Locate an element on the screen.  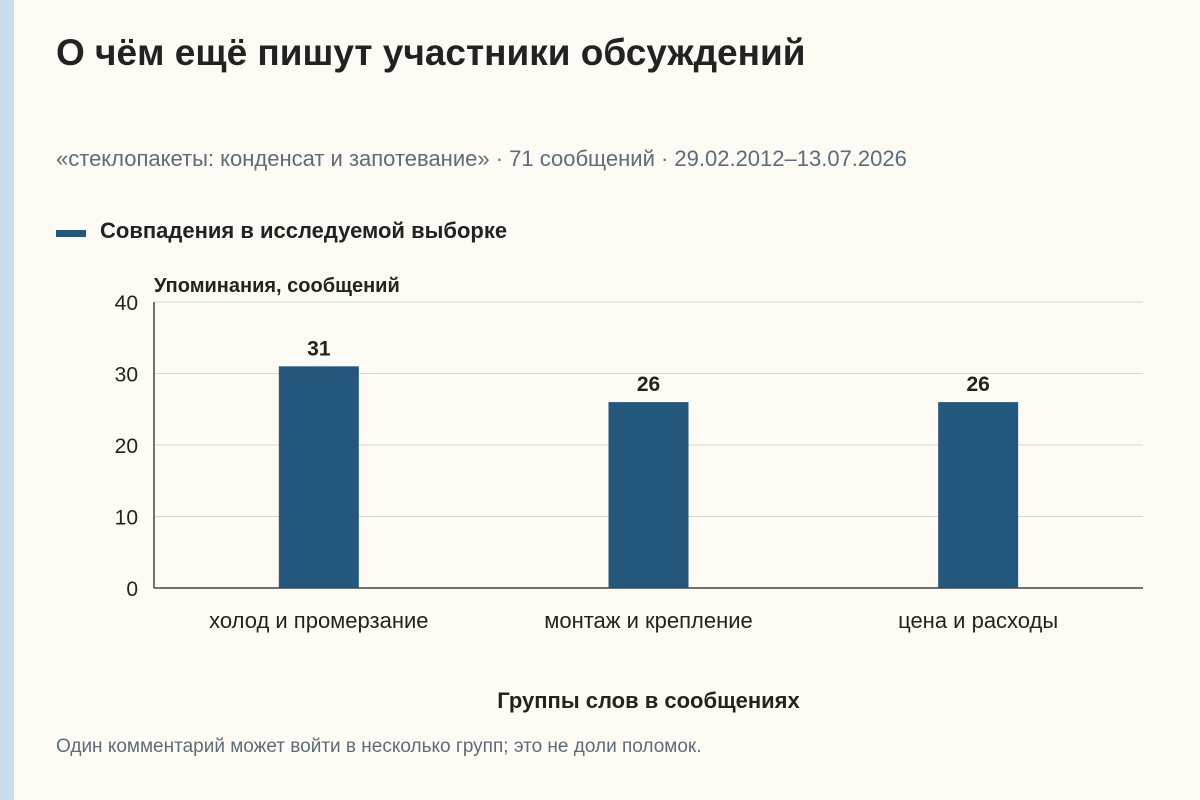
y-axis-title: Упоминания, сообщений is located at coordinates (277, 286).